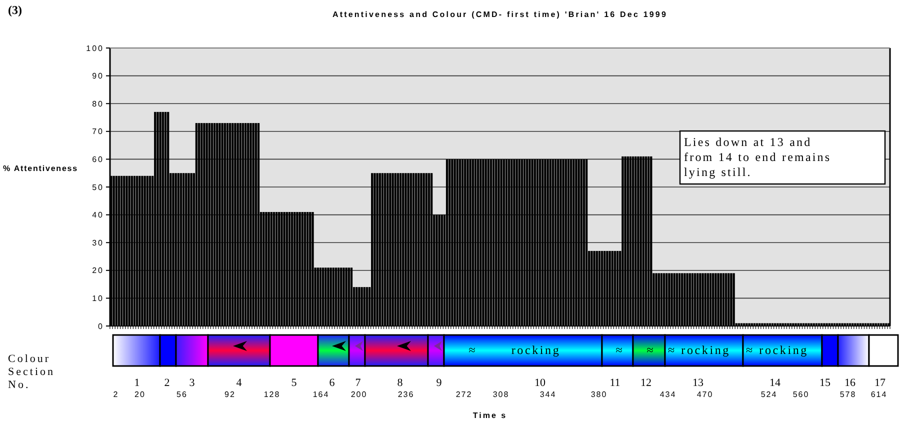  What do you see at coordinates (95, 48) in the screenshot?
I see `y-tick-label: 100` at bounding box center [95, 48].